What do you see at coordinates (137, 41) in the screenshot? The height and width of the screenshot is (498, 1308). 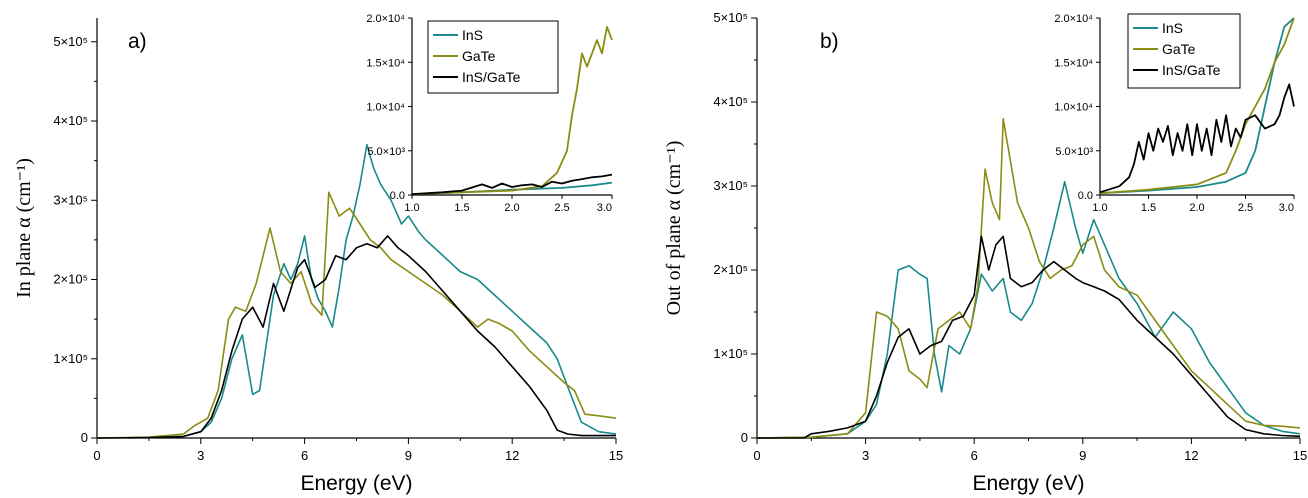 I see `panel-label: a)` at bounding box center [137, 41].